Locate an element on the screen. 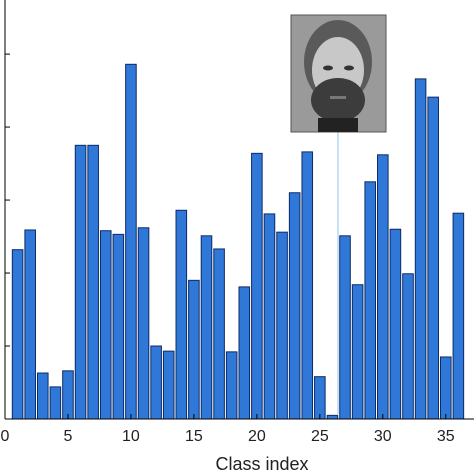  mouth is located at coordinates (338, 97).